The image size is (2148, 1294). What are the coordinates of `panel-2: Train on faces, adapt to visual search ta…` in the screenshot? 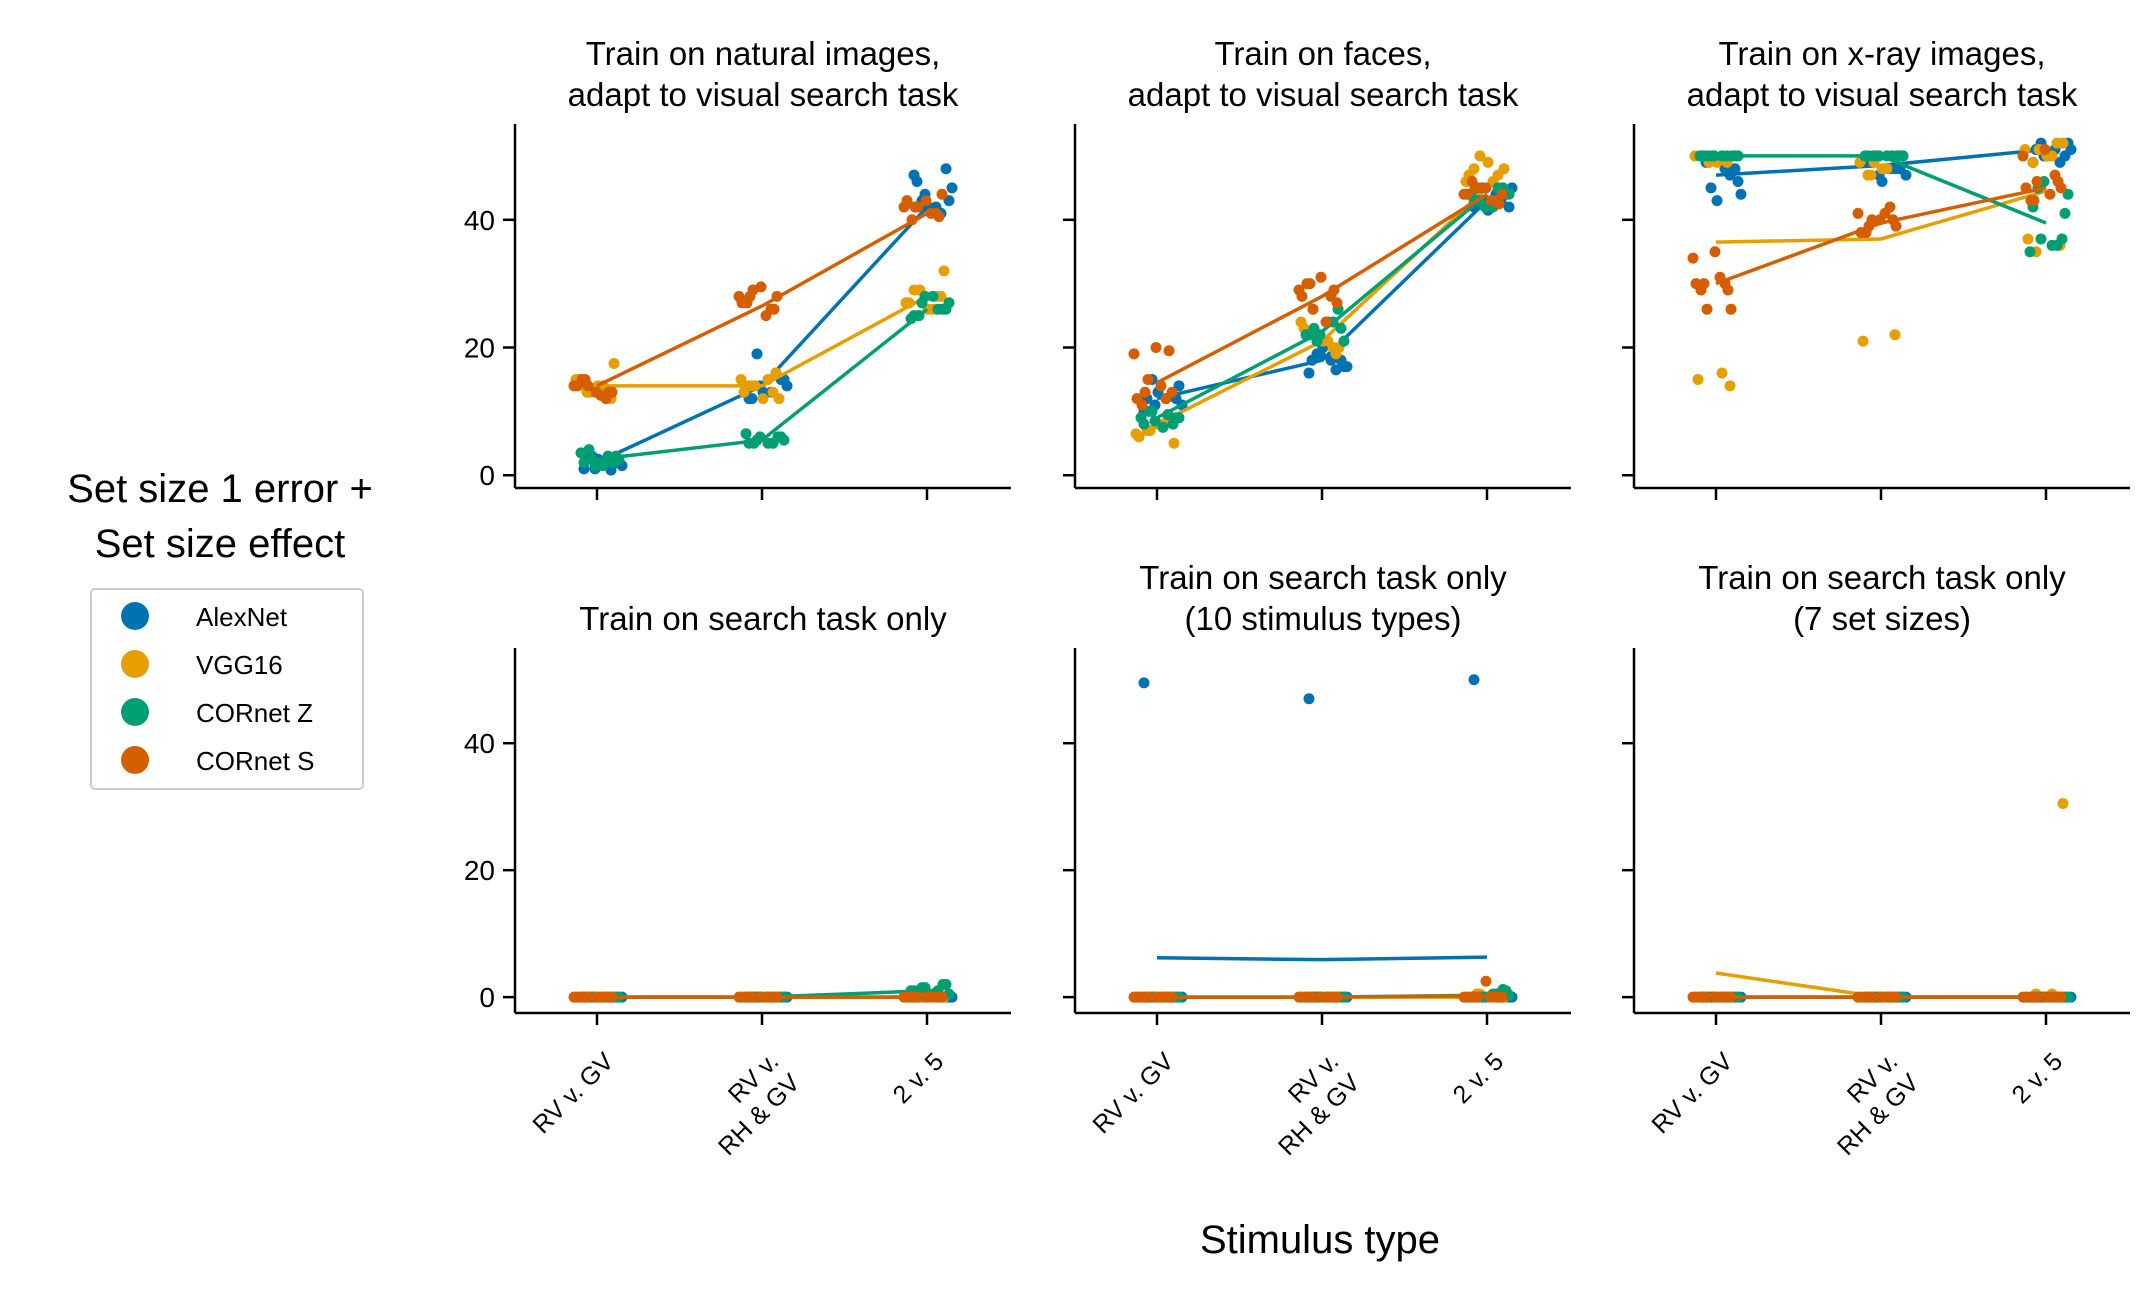 It's located at (1317, 267).